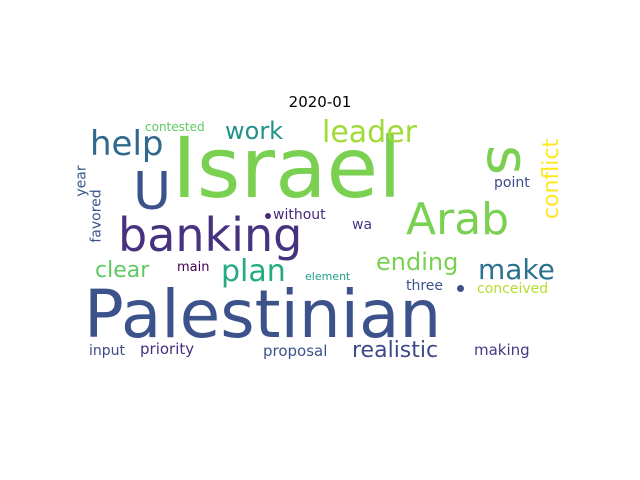 Image resolution: width=640 pixels, height=480 pixels. Describe the element at coordinates (552, 179) in the screenshot. I see `word-conflict: conflict` at that location.